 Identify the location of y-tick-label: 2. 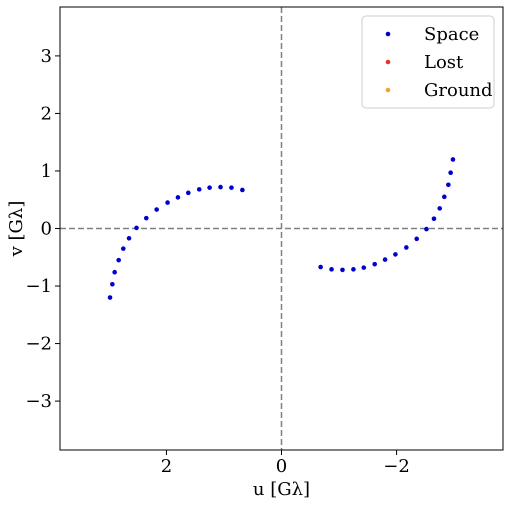
(46, 113).